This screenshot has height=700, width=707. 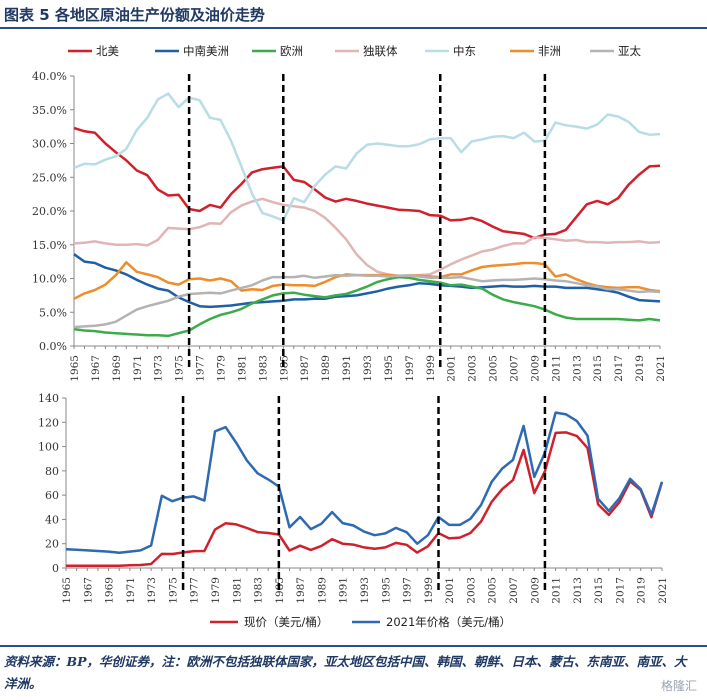 I want to click on y-tick-label: 40.0%, so click(x=49, y=76).